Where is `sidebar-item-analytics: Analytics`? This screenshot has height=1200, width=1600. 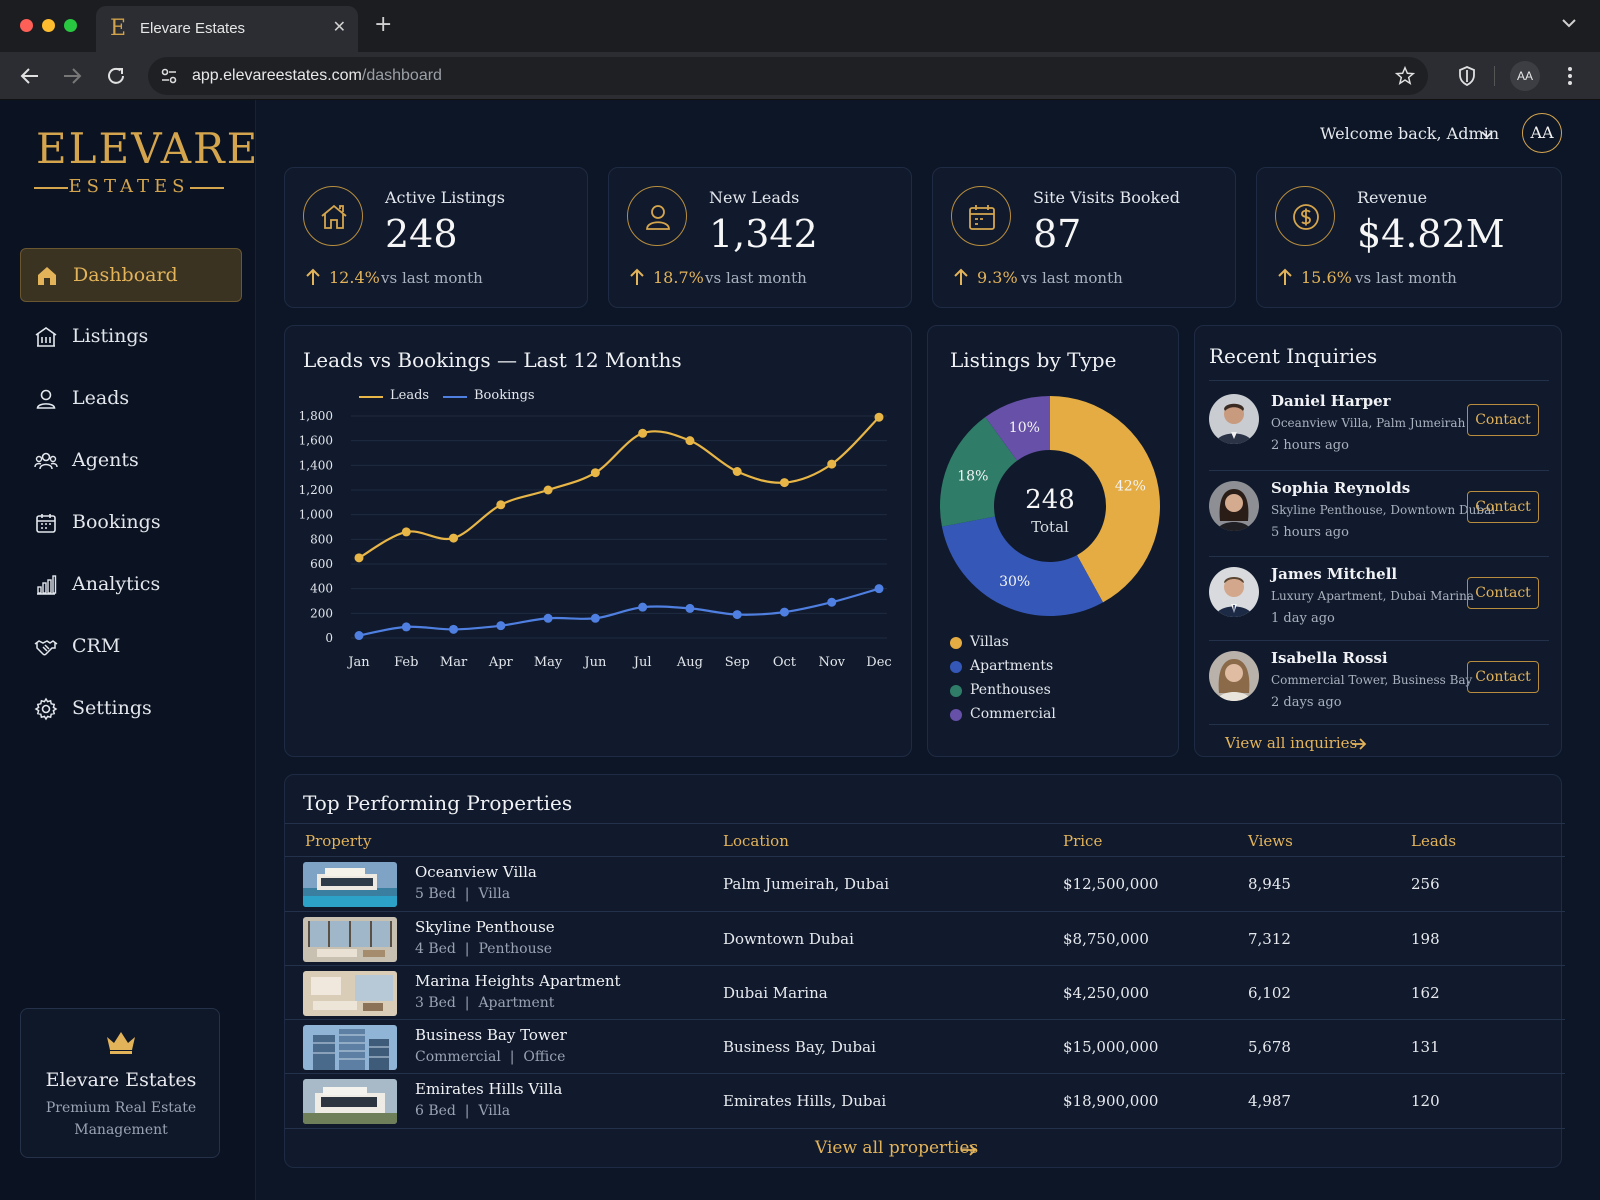
sidebar-item-analytics: Analytics is located at coordinates (131, 585).